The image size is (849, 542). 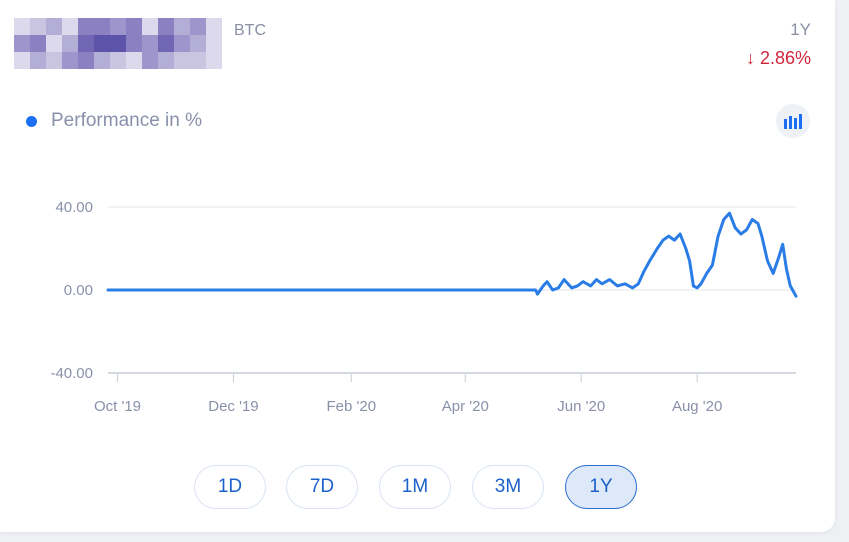 What do you see at coordinates (127, 120) in the screenshot?
I see `legend-label: Performance in %` at bounding box center [127, 120].